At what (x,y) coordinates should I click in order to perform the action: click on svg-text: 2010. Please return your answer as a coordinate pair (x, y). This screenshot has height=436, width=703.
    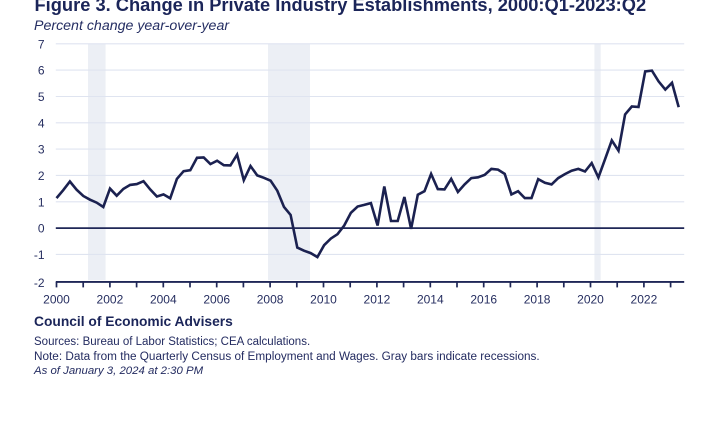
    Looking at the image, I should click on (323, 300).